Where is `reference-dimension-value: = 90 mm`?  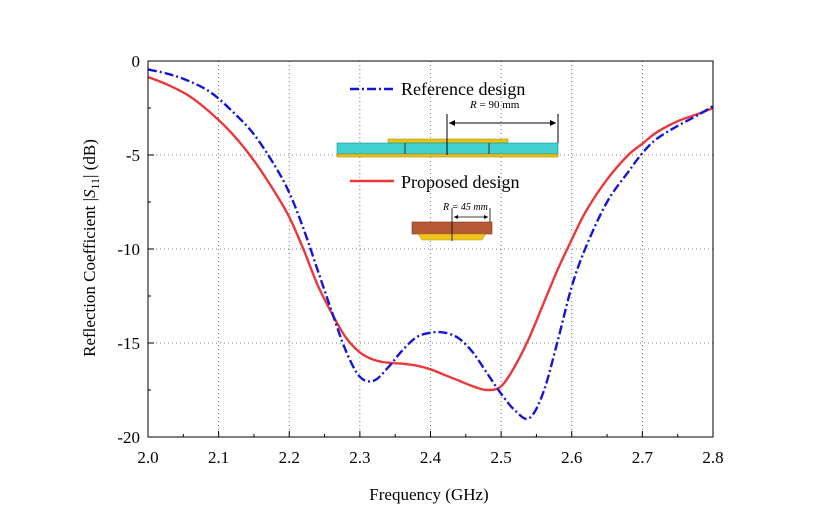 reference-dimension-value: = 90 mm is located at coordinates (498, 105).